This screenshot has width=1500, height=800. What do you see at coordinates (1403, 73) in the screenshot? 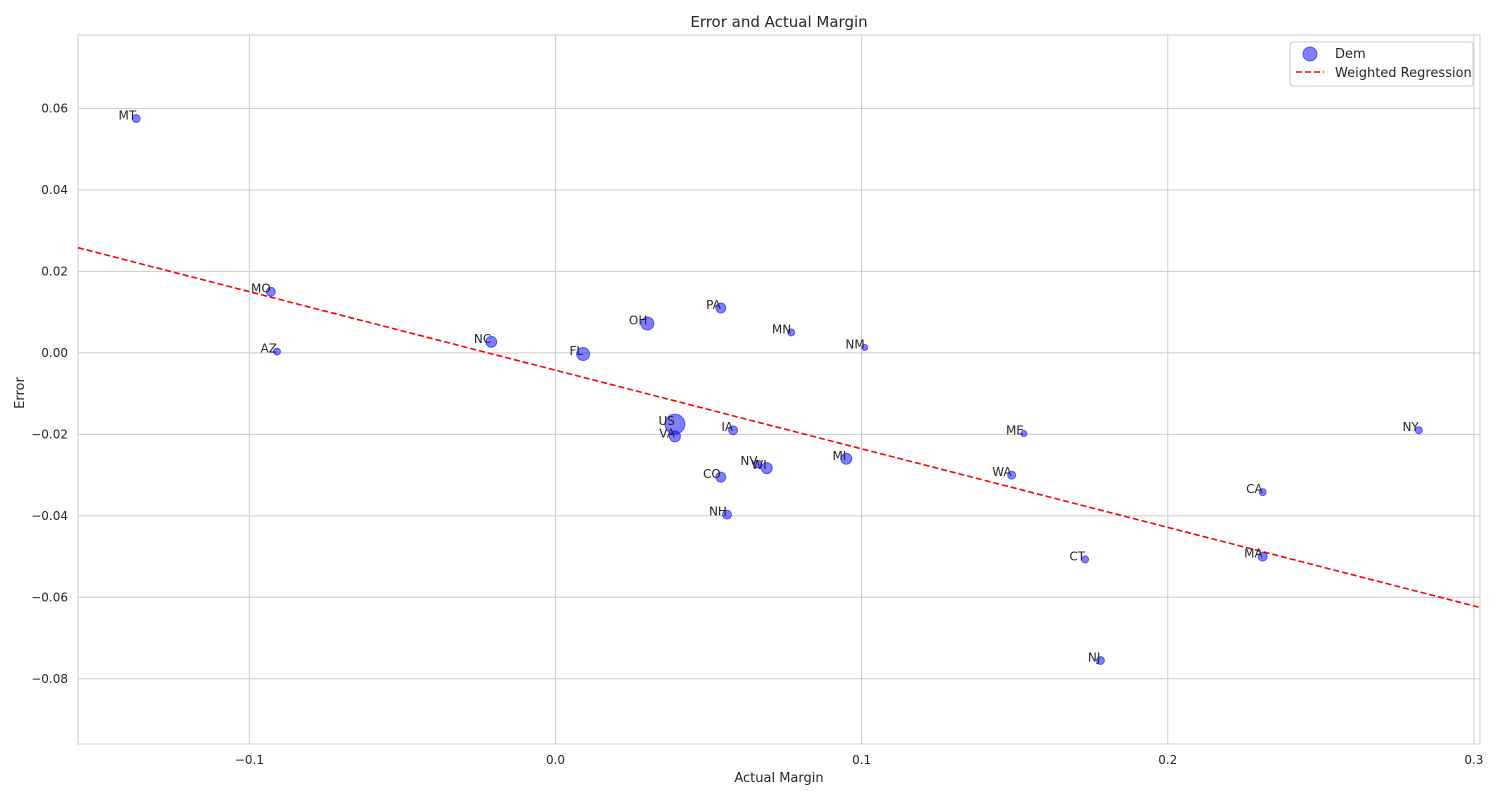
I see `legend-label-regression: Weighted Regression` at bounding box center [1403, 73].